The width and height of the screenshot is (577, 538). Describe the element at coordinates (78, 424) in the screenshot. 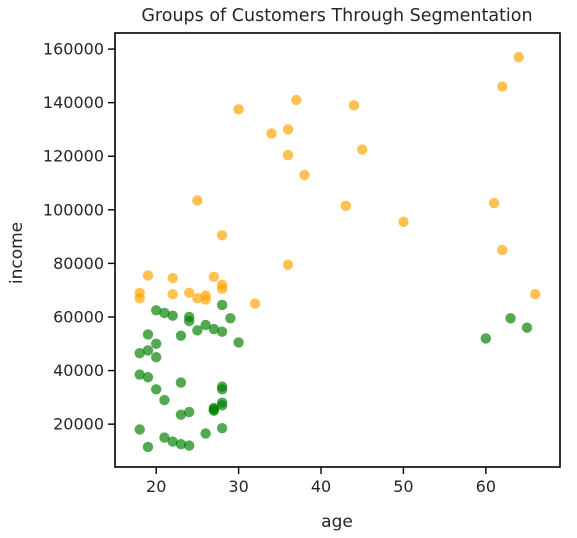

I see `y-tick-label: 20000` at that location.